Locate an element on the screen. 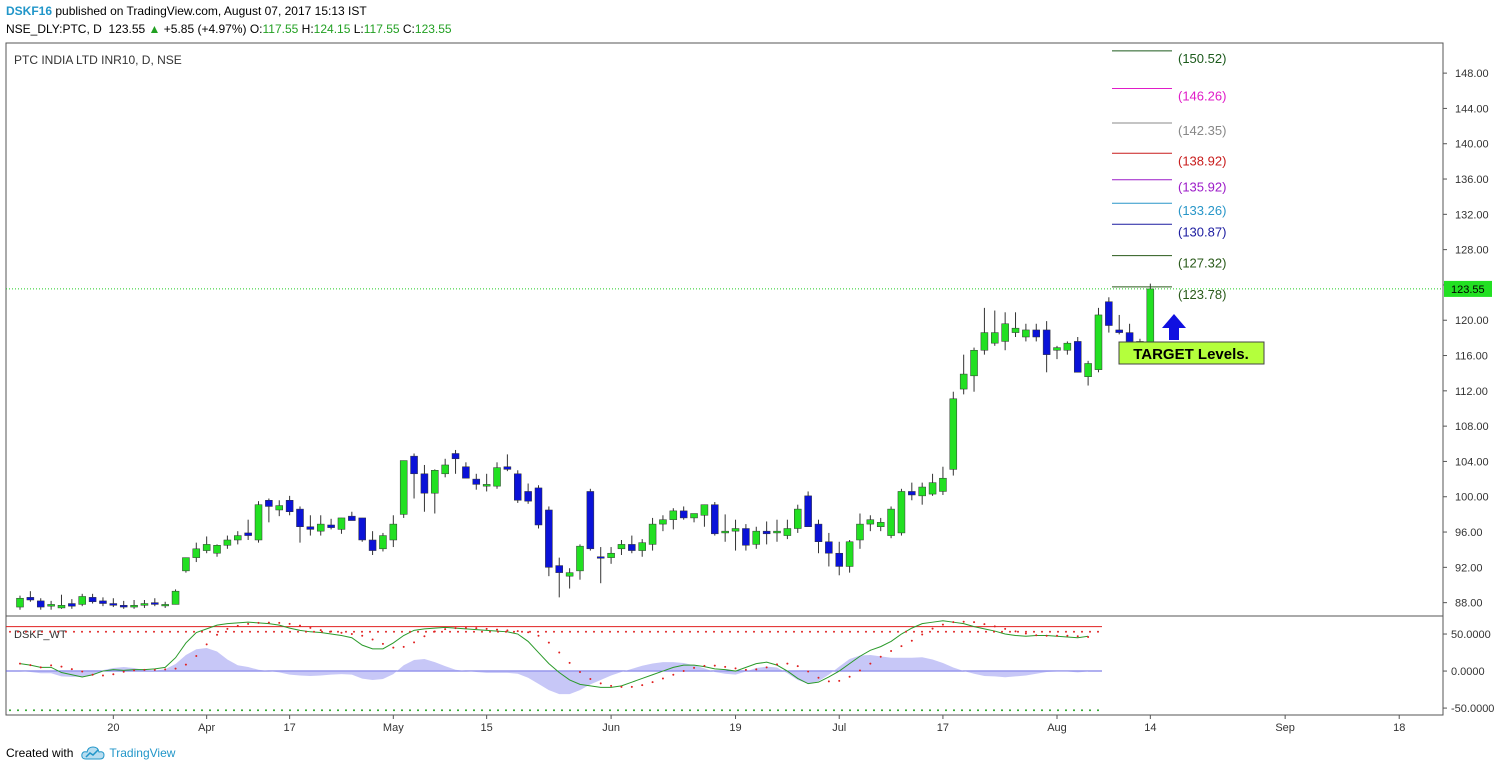 Image resolution: width=1504 pixels, height=771 pixels. close-value: 123.55 is located at coordinates (433, 29).